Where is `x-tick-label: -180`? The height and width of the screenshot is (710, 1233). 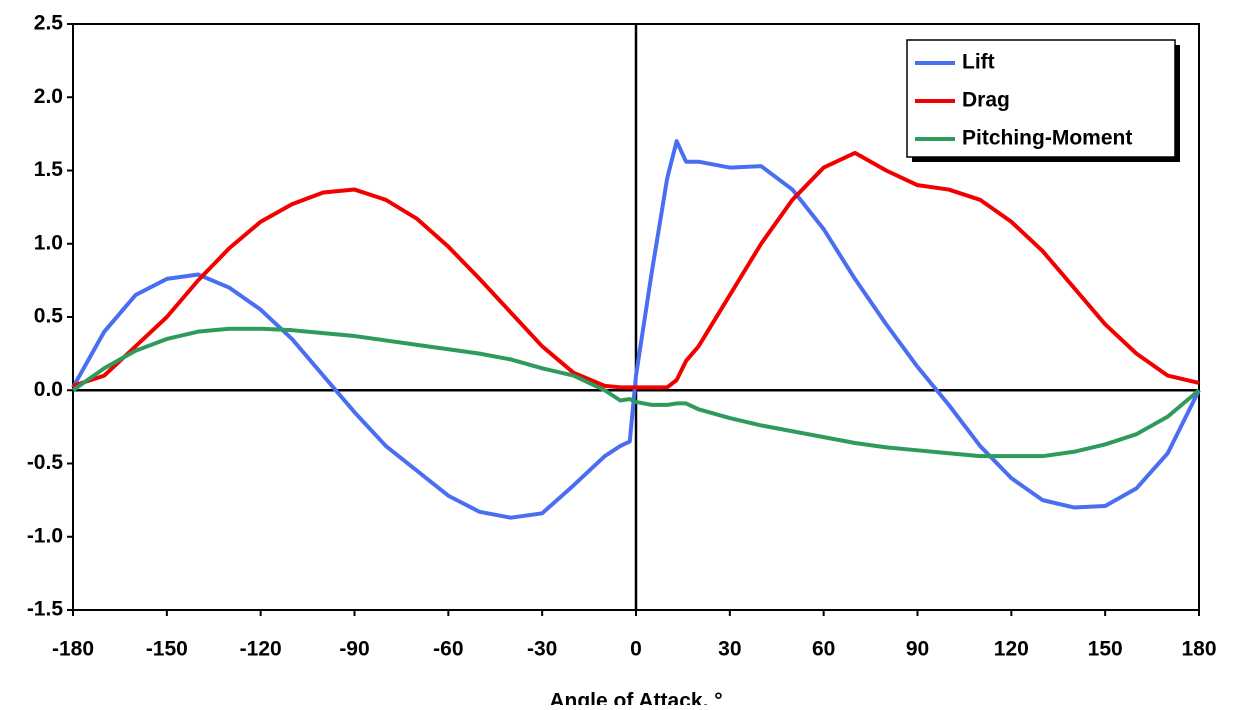
x-tick-label: -180 is located at coordinates (73, 649).